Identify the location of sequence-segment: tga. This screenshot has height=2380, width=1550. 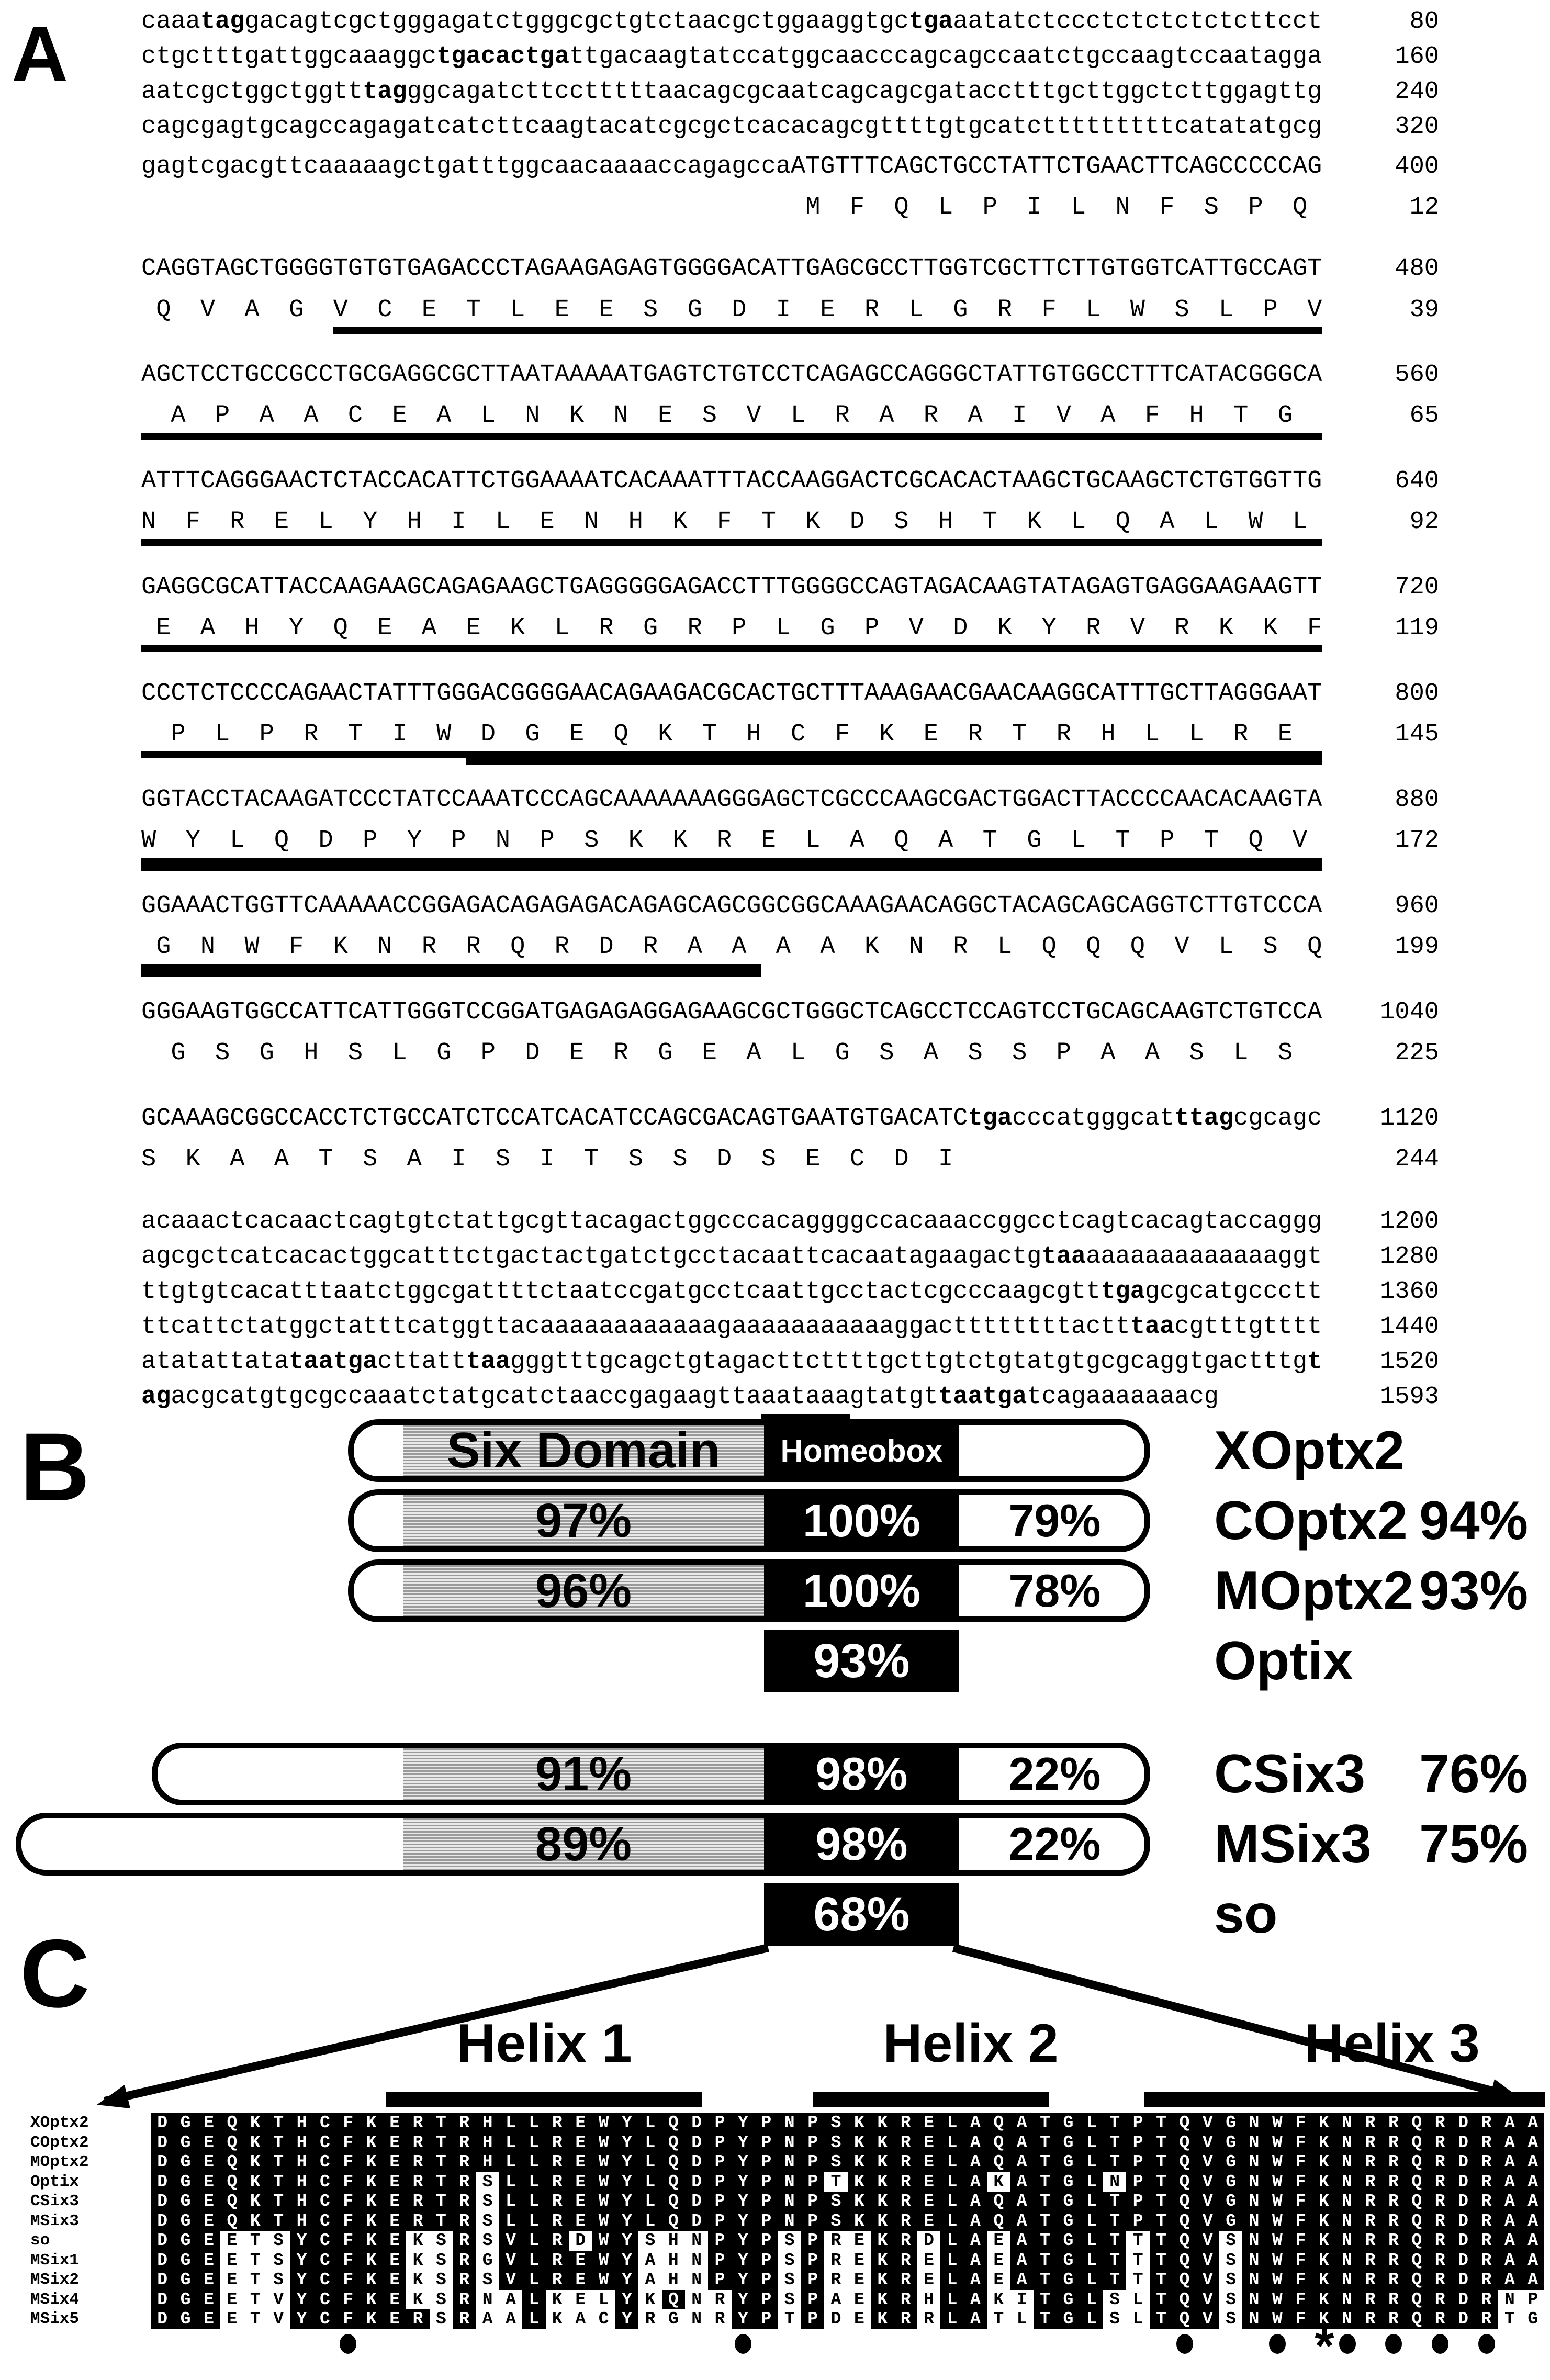
(930, 22).